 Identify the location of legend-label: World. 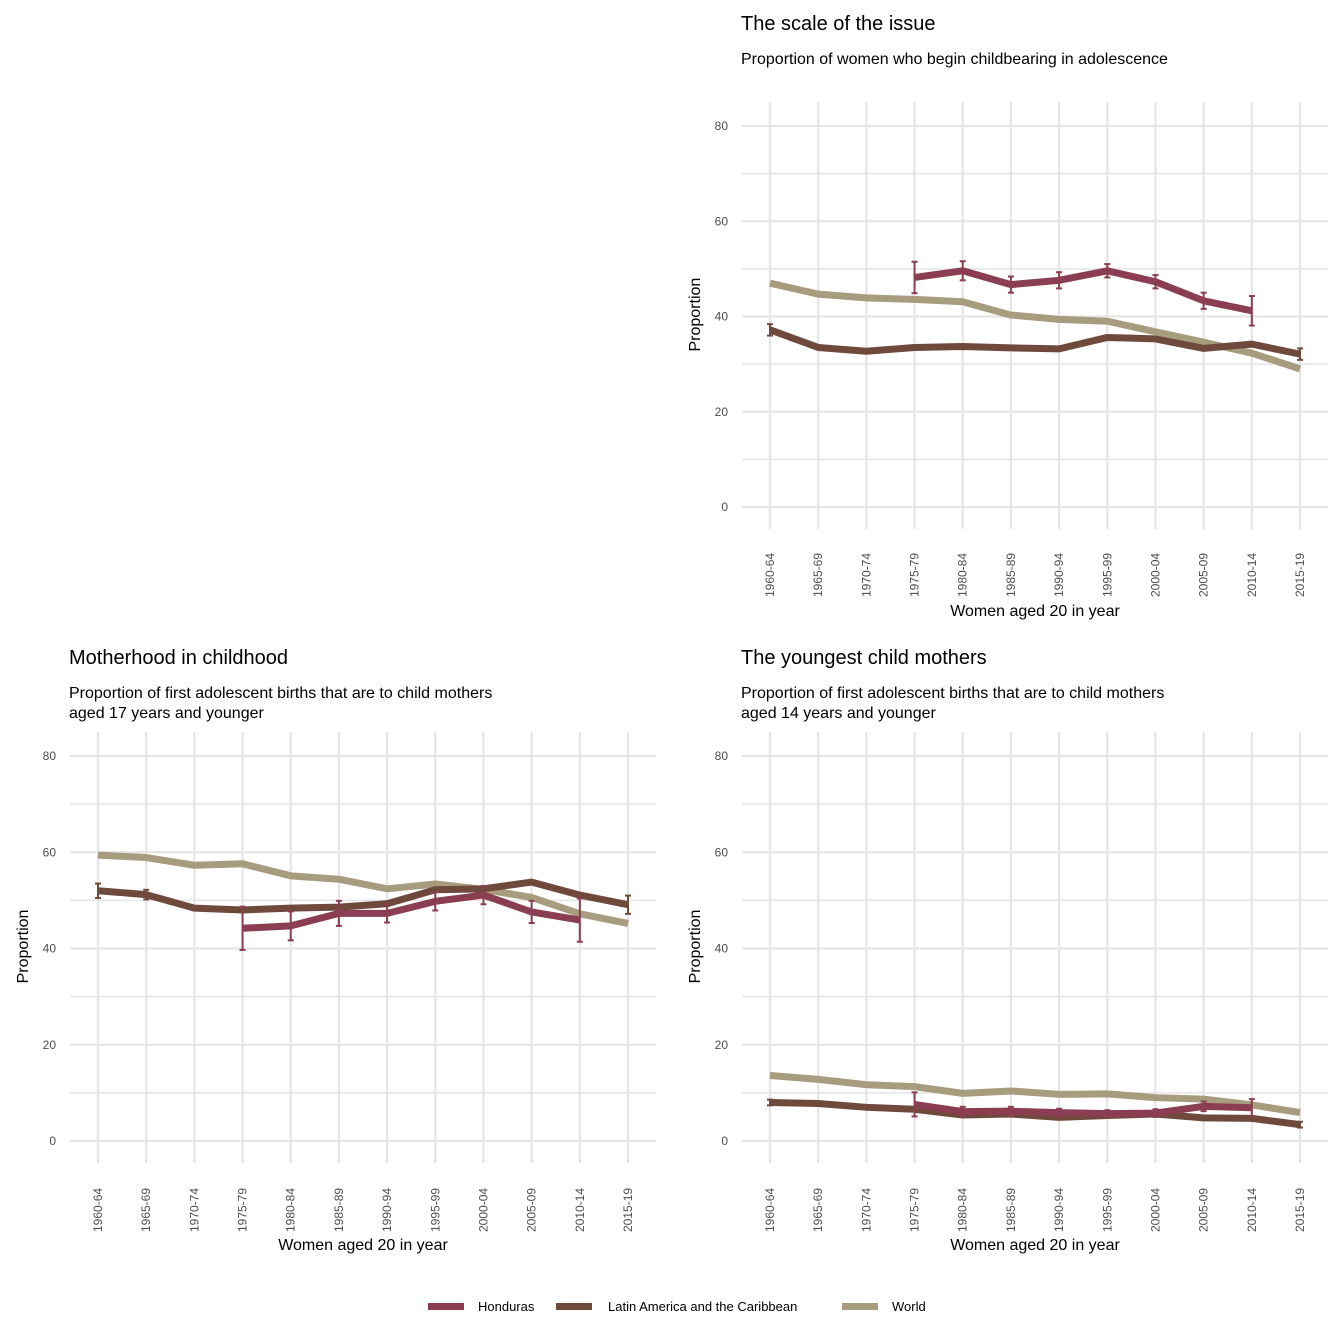
(909, 1306).